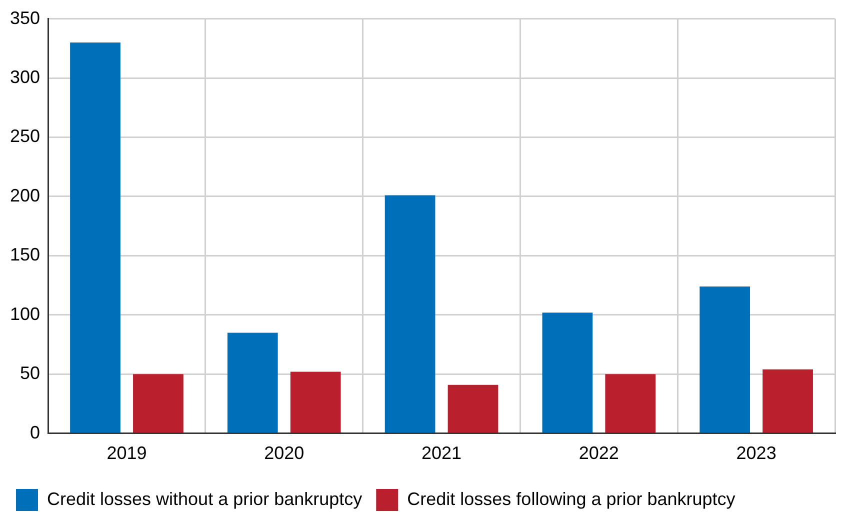 The height and width of the screenshot is (525, 849). I want to click on y-tick-label: 250, so click(25, 136).